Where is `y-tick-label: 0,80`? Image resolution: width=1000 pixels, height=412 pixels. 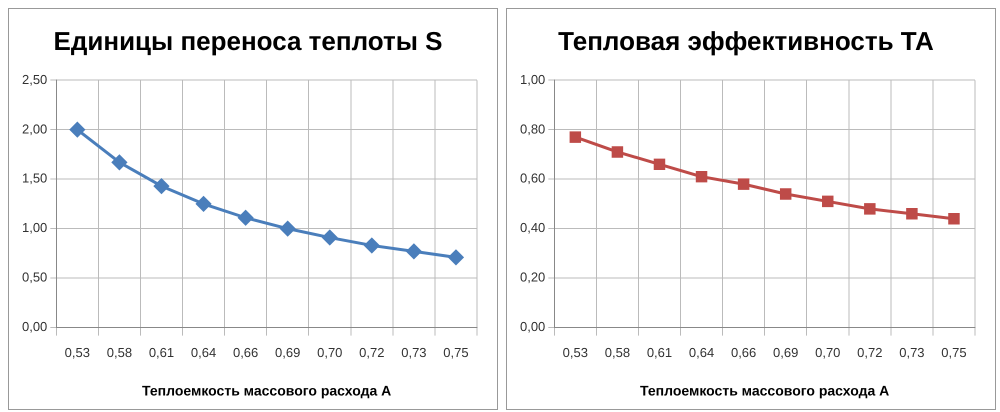 y-tick-label: 0,80 is located at coordinates (533, 128).